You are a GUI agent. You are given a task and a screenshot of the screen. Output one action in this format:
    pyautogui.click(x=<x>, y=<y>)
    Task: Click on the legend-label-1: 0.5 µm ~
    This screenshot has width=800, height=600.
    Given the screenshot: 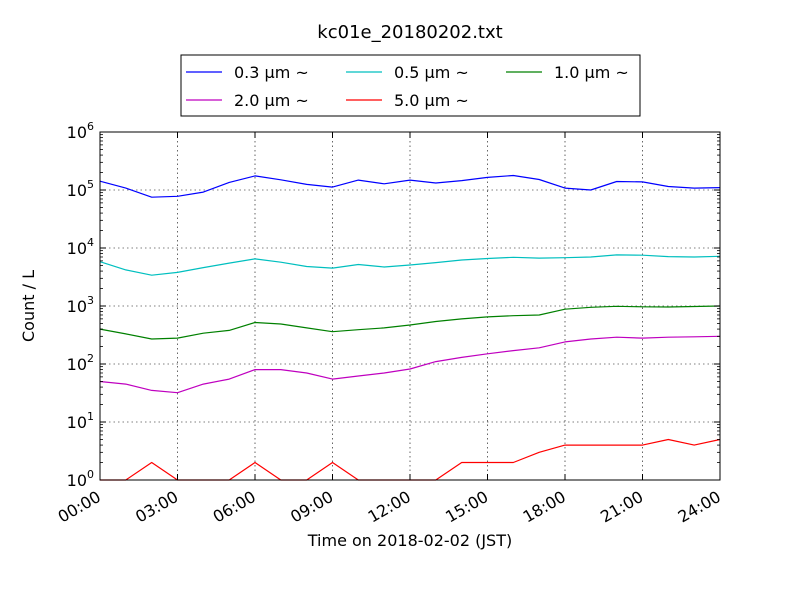 What is the action you would take?
    pyautogui.click(x=431, y=72)
    